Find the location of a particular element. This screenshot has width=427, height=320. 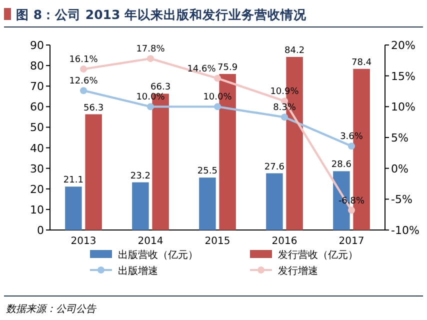

chart-title: 图 8：公司 2013 年以来出版和发行业务营收情况 is located at coordinates (162, 14).